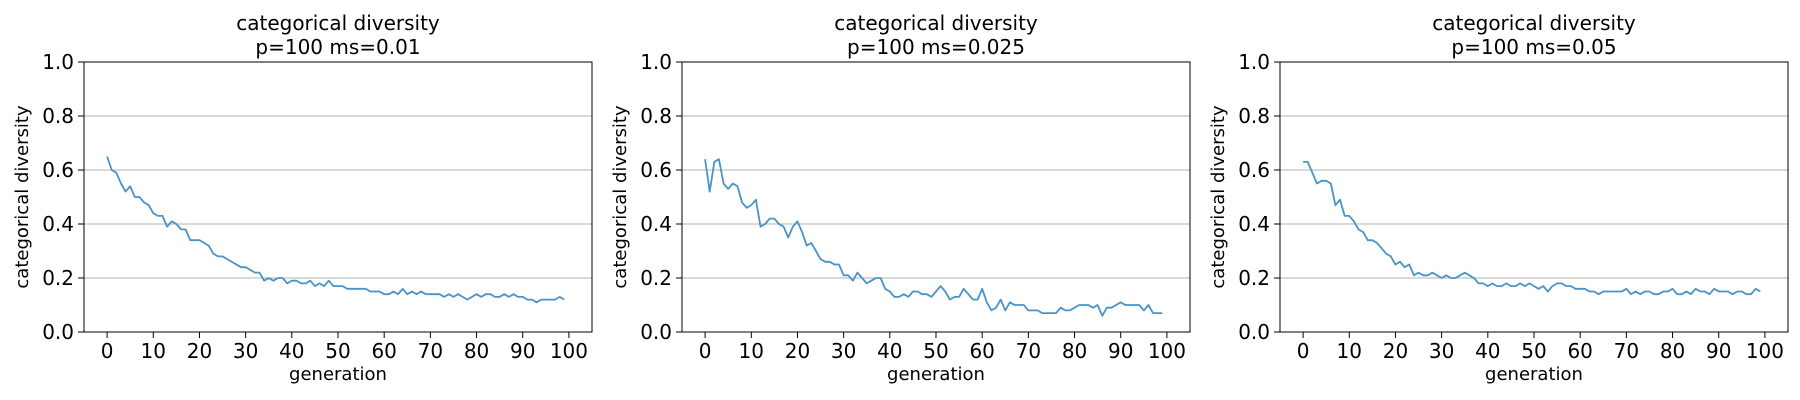  Describe the element at coordinates (1533, 47) in the screenshot. I see `chart-subtitle: p=100 ms=0.05` at that location.